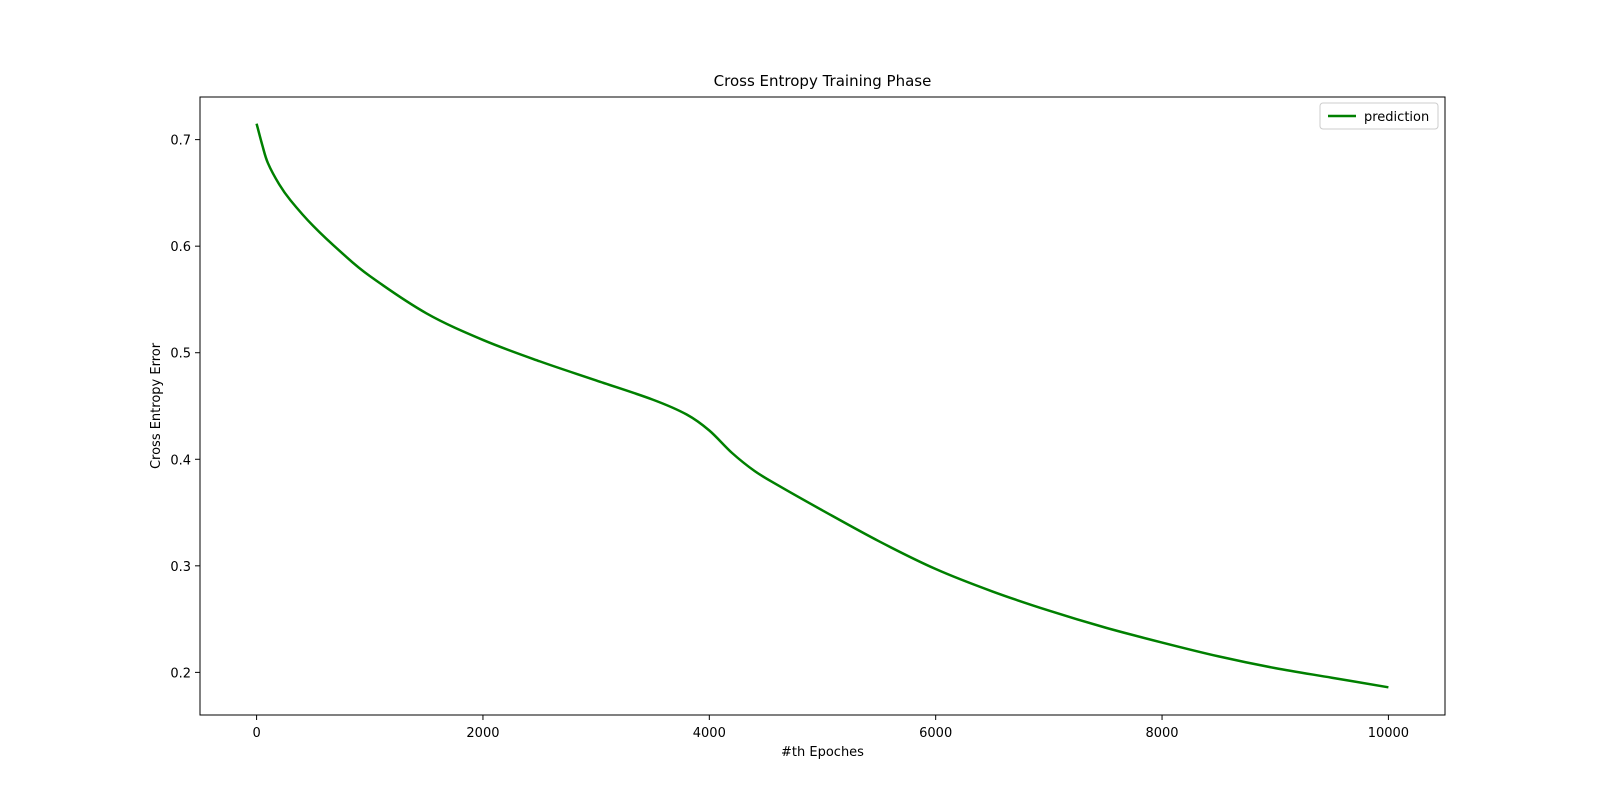 This screenshot has height=800, width=1600. What do you see at coordinates (482, 733) in the screenshot?
I see `x-tick-label: 2000` at bounding box center [482, 733].